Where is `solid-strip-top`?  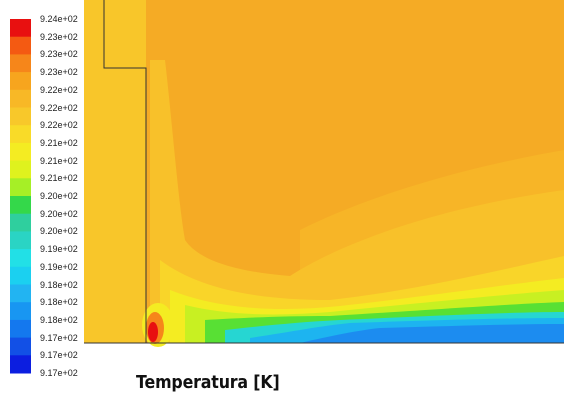 solid-strip-top is located at coordinates (125, 34).